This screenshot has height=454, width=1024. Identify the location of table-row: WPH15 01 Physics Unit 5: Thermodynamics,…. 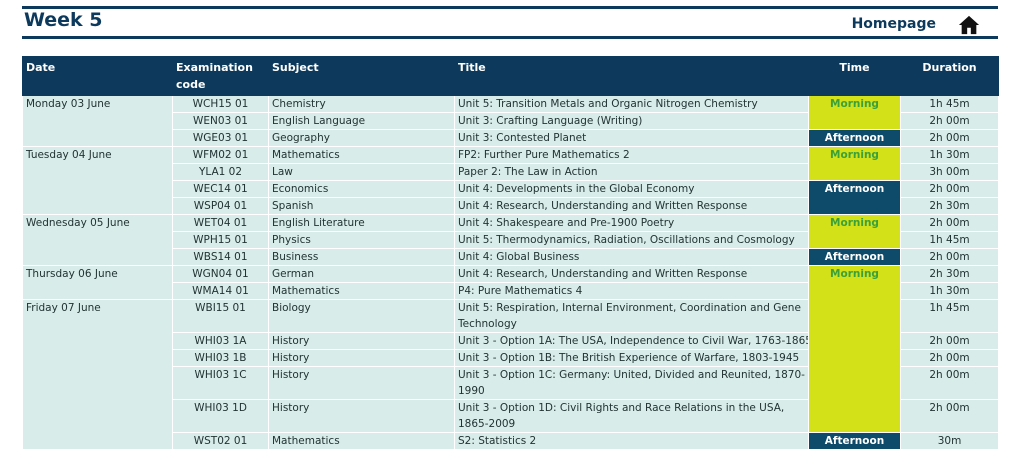
(511, 240).